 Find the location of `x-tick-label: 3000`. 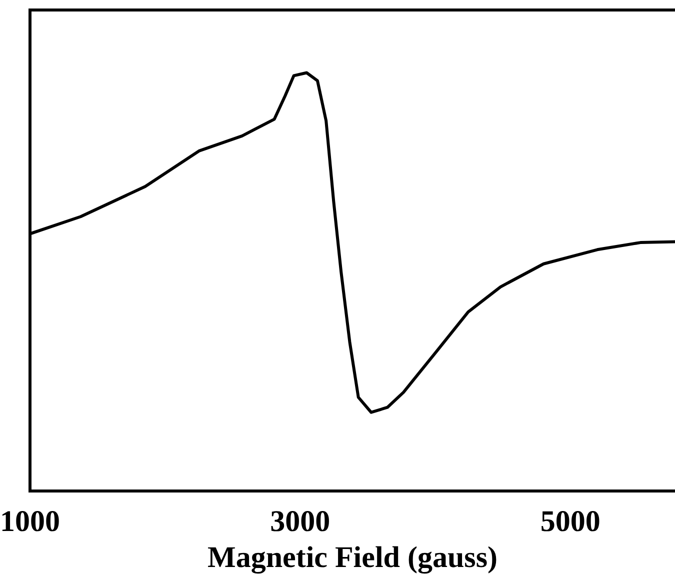

x-tick-label: 3000 is located at coordinates (300, 521).